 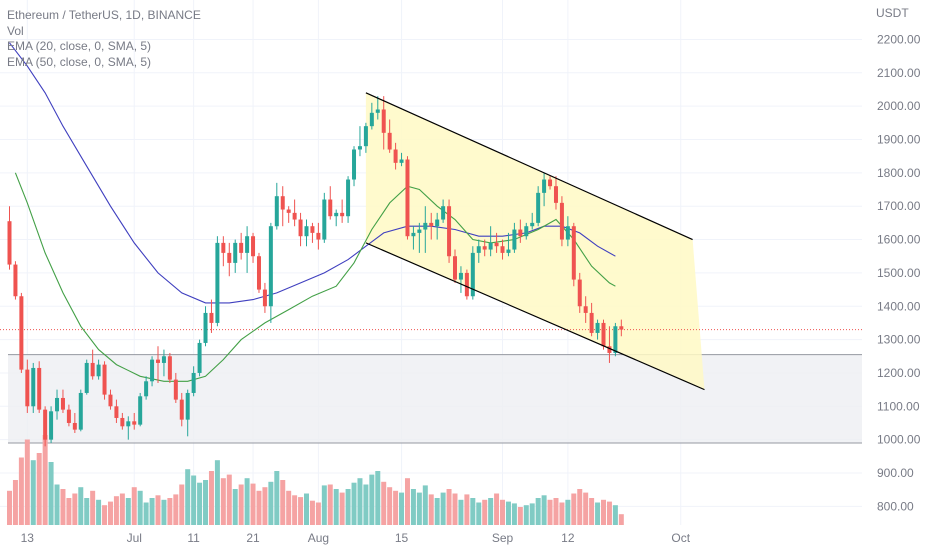 I want to click on time-axis: 13 Jul 11 21 Aug 15 Sep 12 Oct, so click(x=356, y=538).